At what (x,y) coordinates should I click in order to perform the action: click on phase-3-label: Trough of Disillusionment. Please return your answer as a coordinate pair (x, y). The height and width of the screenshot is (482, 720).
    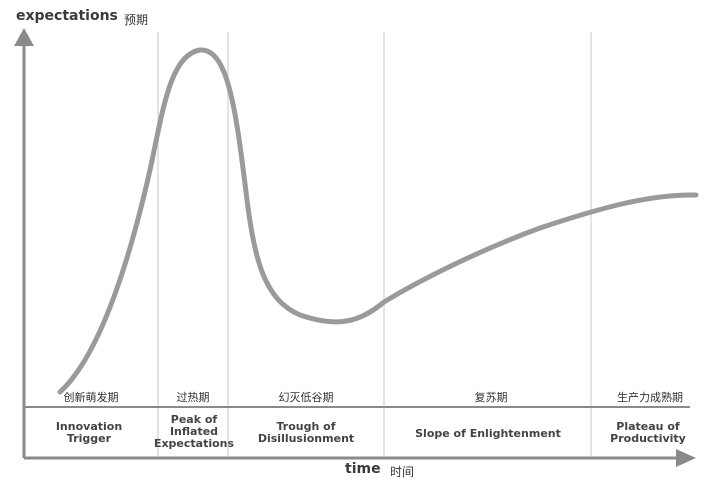
    Looking at the image, I should click on (306, 432).